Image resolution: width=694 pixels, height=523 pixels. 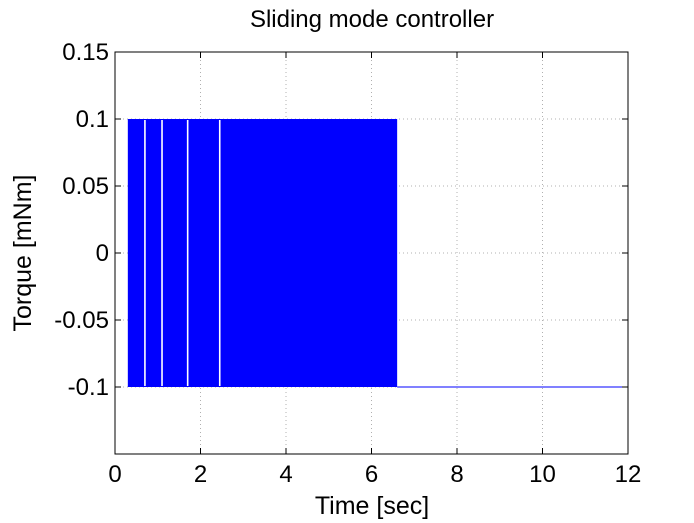 I want to click on y-axis-label: Torque [mNm], so click(x=23, y=253).